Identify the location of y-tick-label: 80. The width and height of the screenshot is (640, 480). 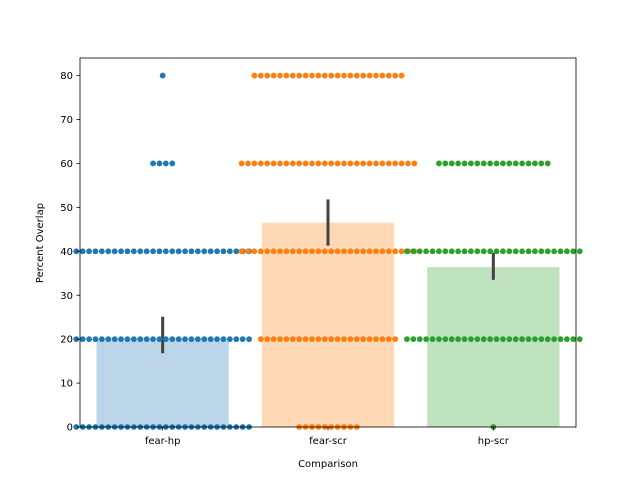
(66, 76).